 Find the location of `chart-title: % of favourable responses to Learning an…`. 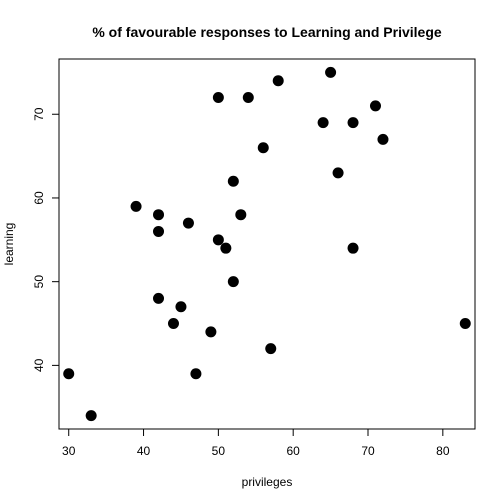

chart-title: % of favourable responses to Learning an… is located at coordinates (267, 32).